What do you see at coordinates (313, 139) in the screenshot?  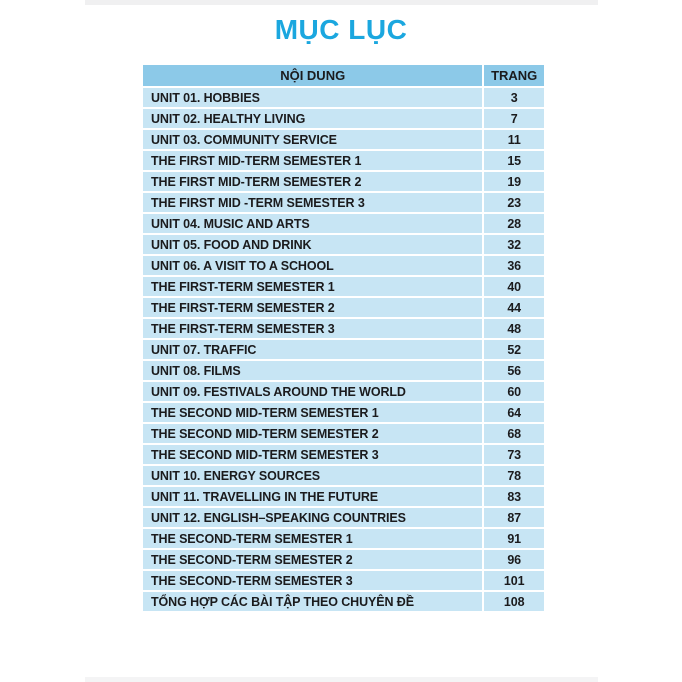 I see `row-label: UNIT 03. COMMUNITY SERVICE` at bounding box center [313, 139].